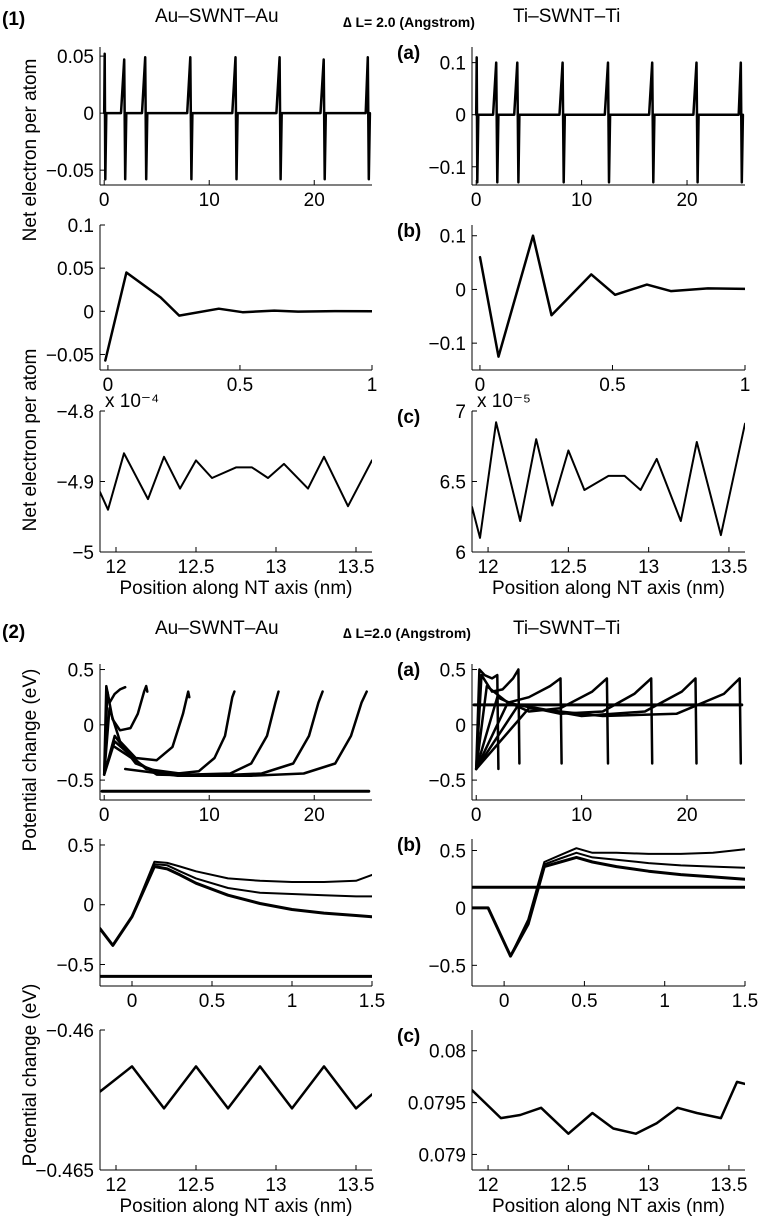 This screenshot has width=772, height=1231. Describe the element at coordinates (442, 1155) in the screenshot. I see `y-tick-label: 0.079` at that location.